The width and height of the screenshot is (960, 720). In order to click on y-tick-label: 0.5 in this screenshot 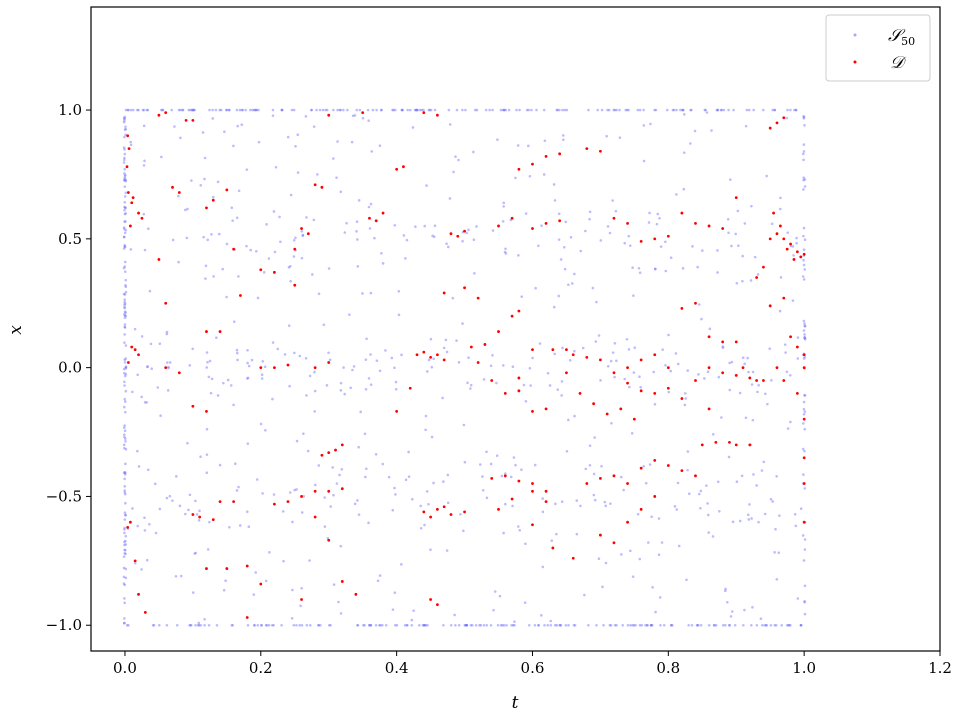, I will do `click(70, 239)`.